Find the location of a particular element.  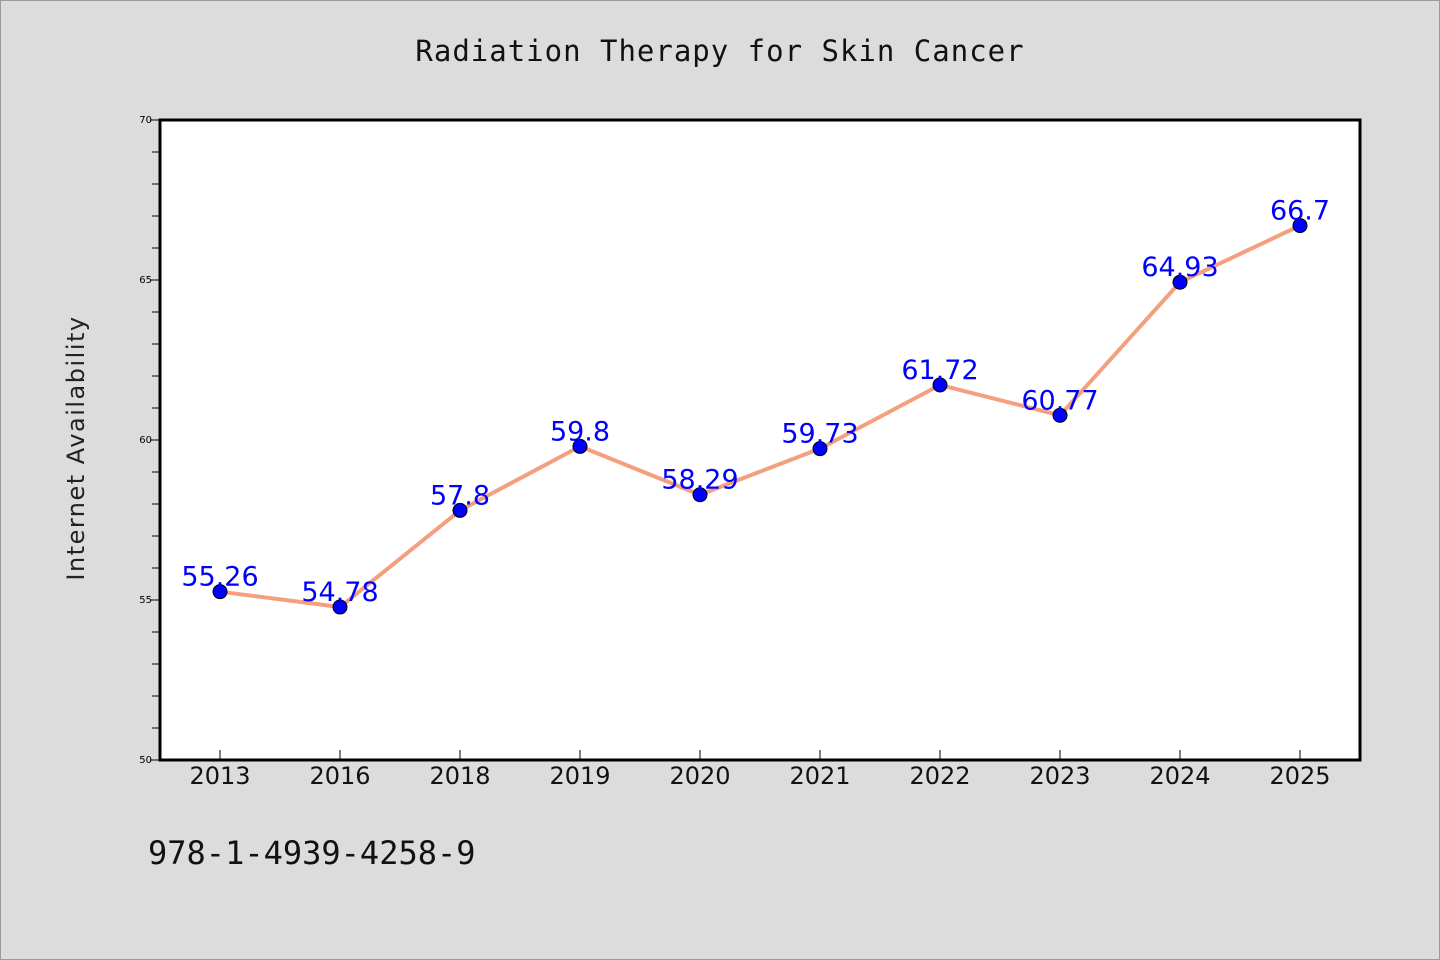

data-label: 57.8 is located at coordinates (460, 495).